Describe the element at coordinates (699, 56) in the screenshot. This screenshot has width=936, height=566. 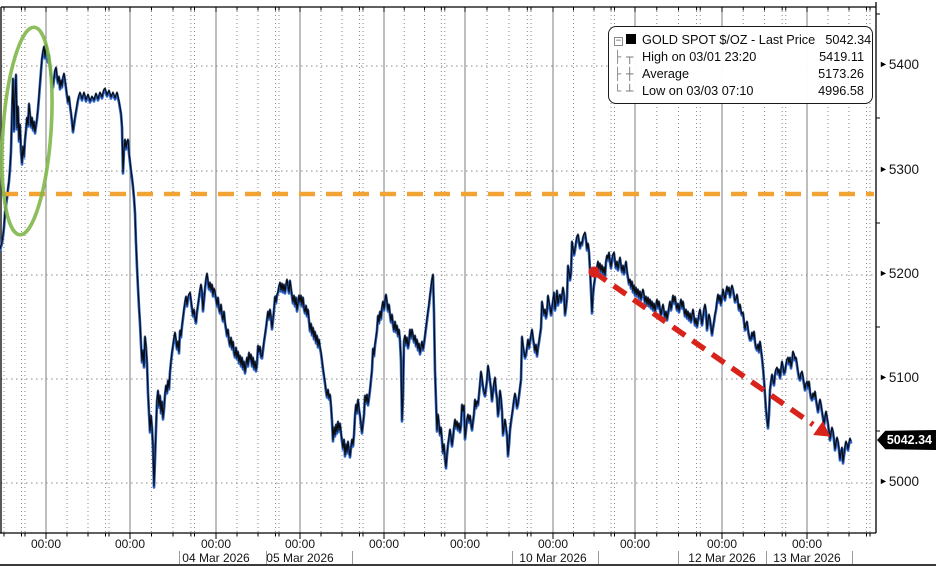
I see `legend-label: High on 03/01 23:20` at that location.